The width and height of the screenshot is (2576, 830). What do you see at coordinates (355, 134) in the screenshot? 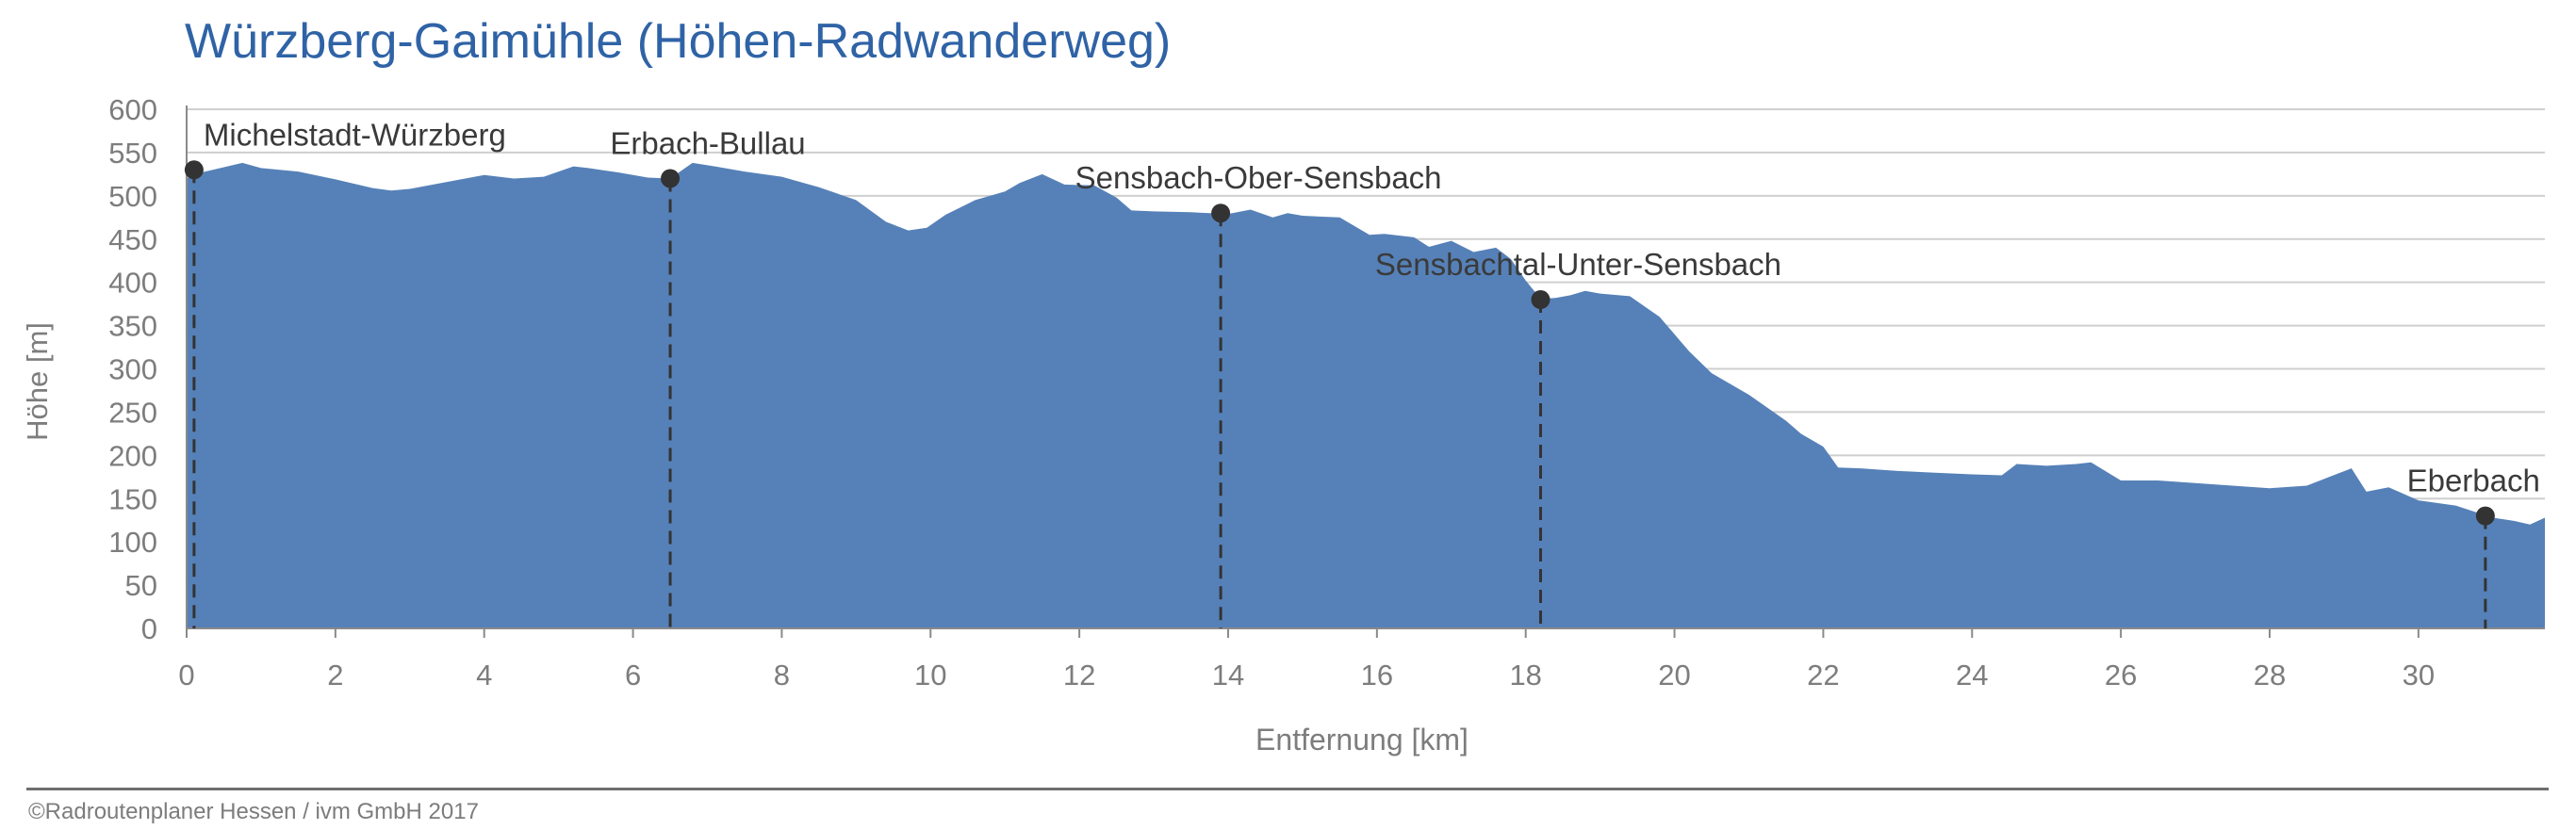
I see `waypoint-label: Michelstadt-Würzberg` at bounding box center [355, 134].